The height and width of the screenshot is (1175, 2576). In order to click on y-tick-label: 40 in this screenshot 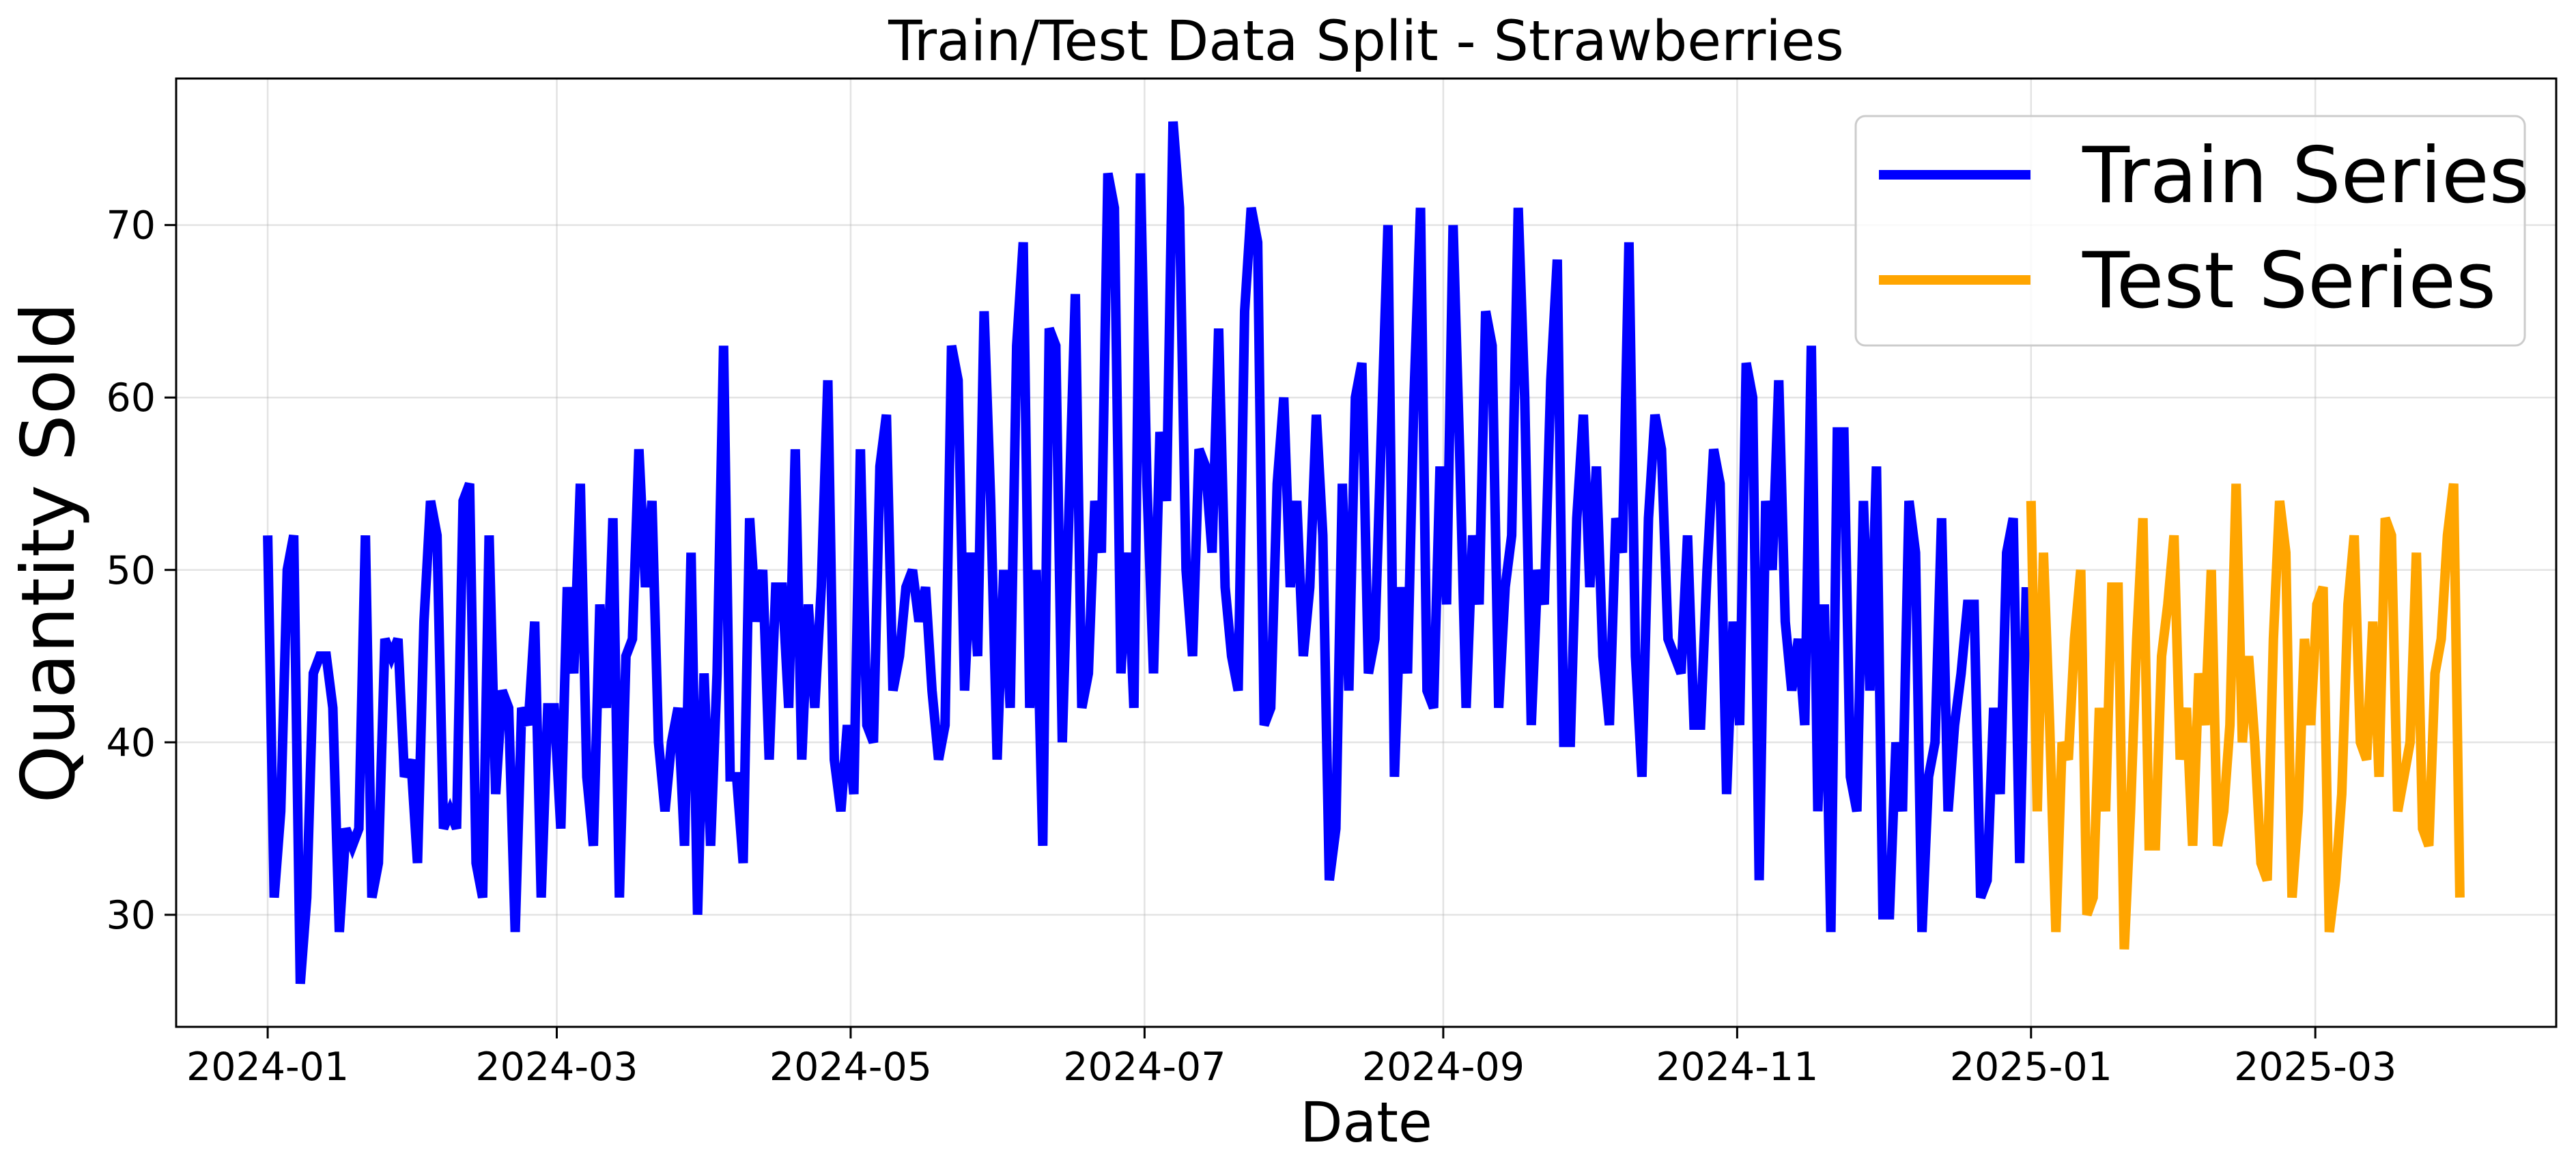, I will do `click(131, 742)`.